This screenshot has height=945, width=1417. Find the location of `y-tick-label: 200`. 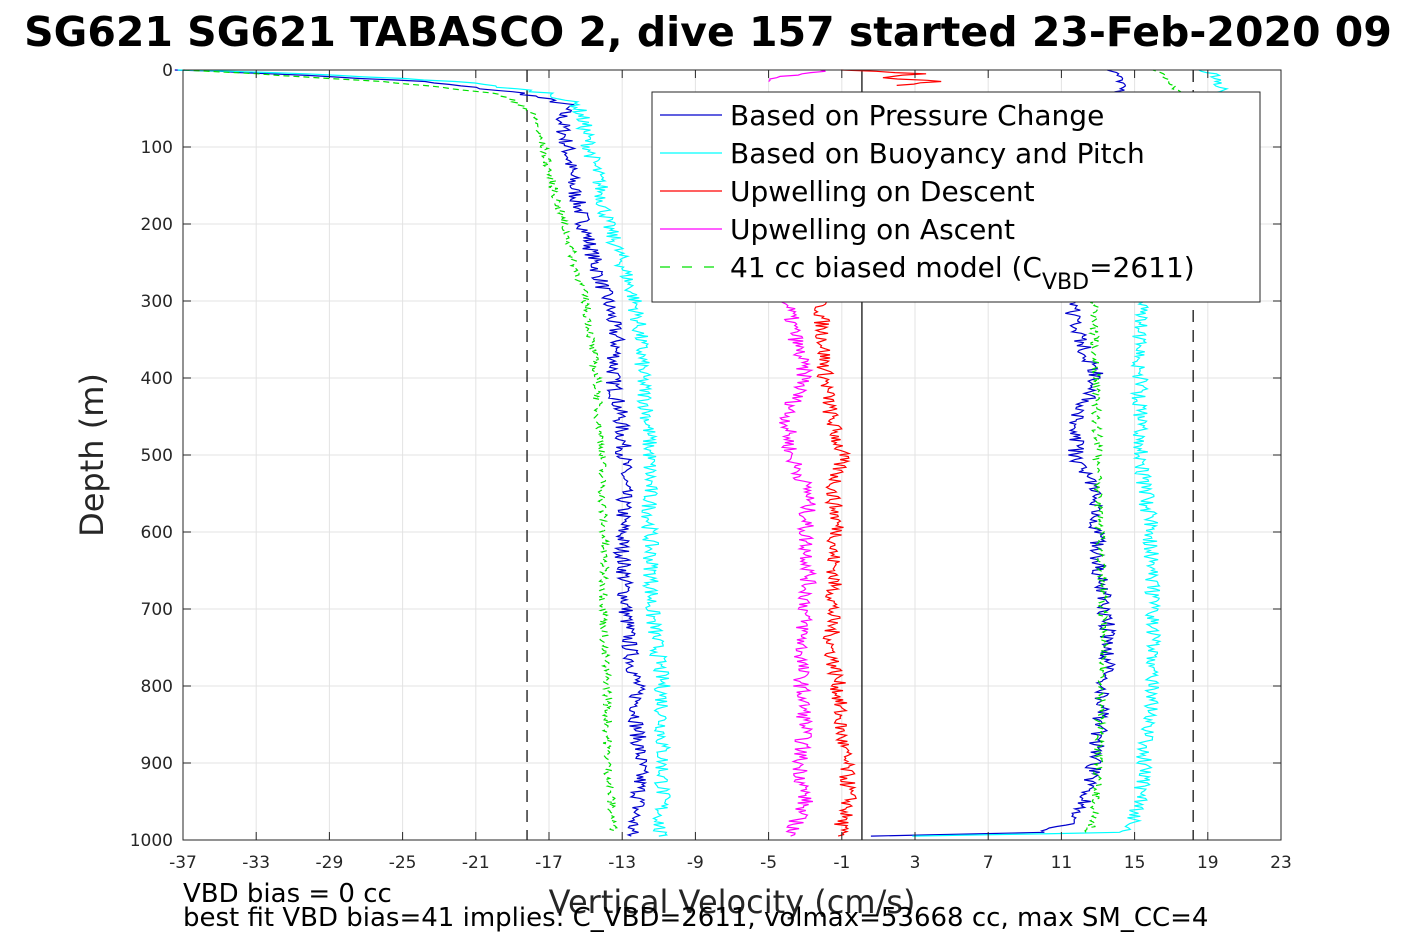

y-tick-label: 200 is located at coordinates (157, 225).